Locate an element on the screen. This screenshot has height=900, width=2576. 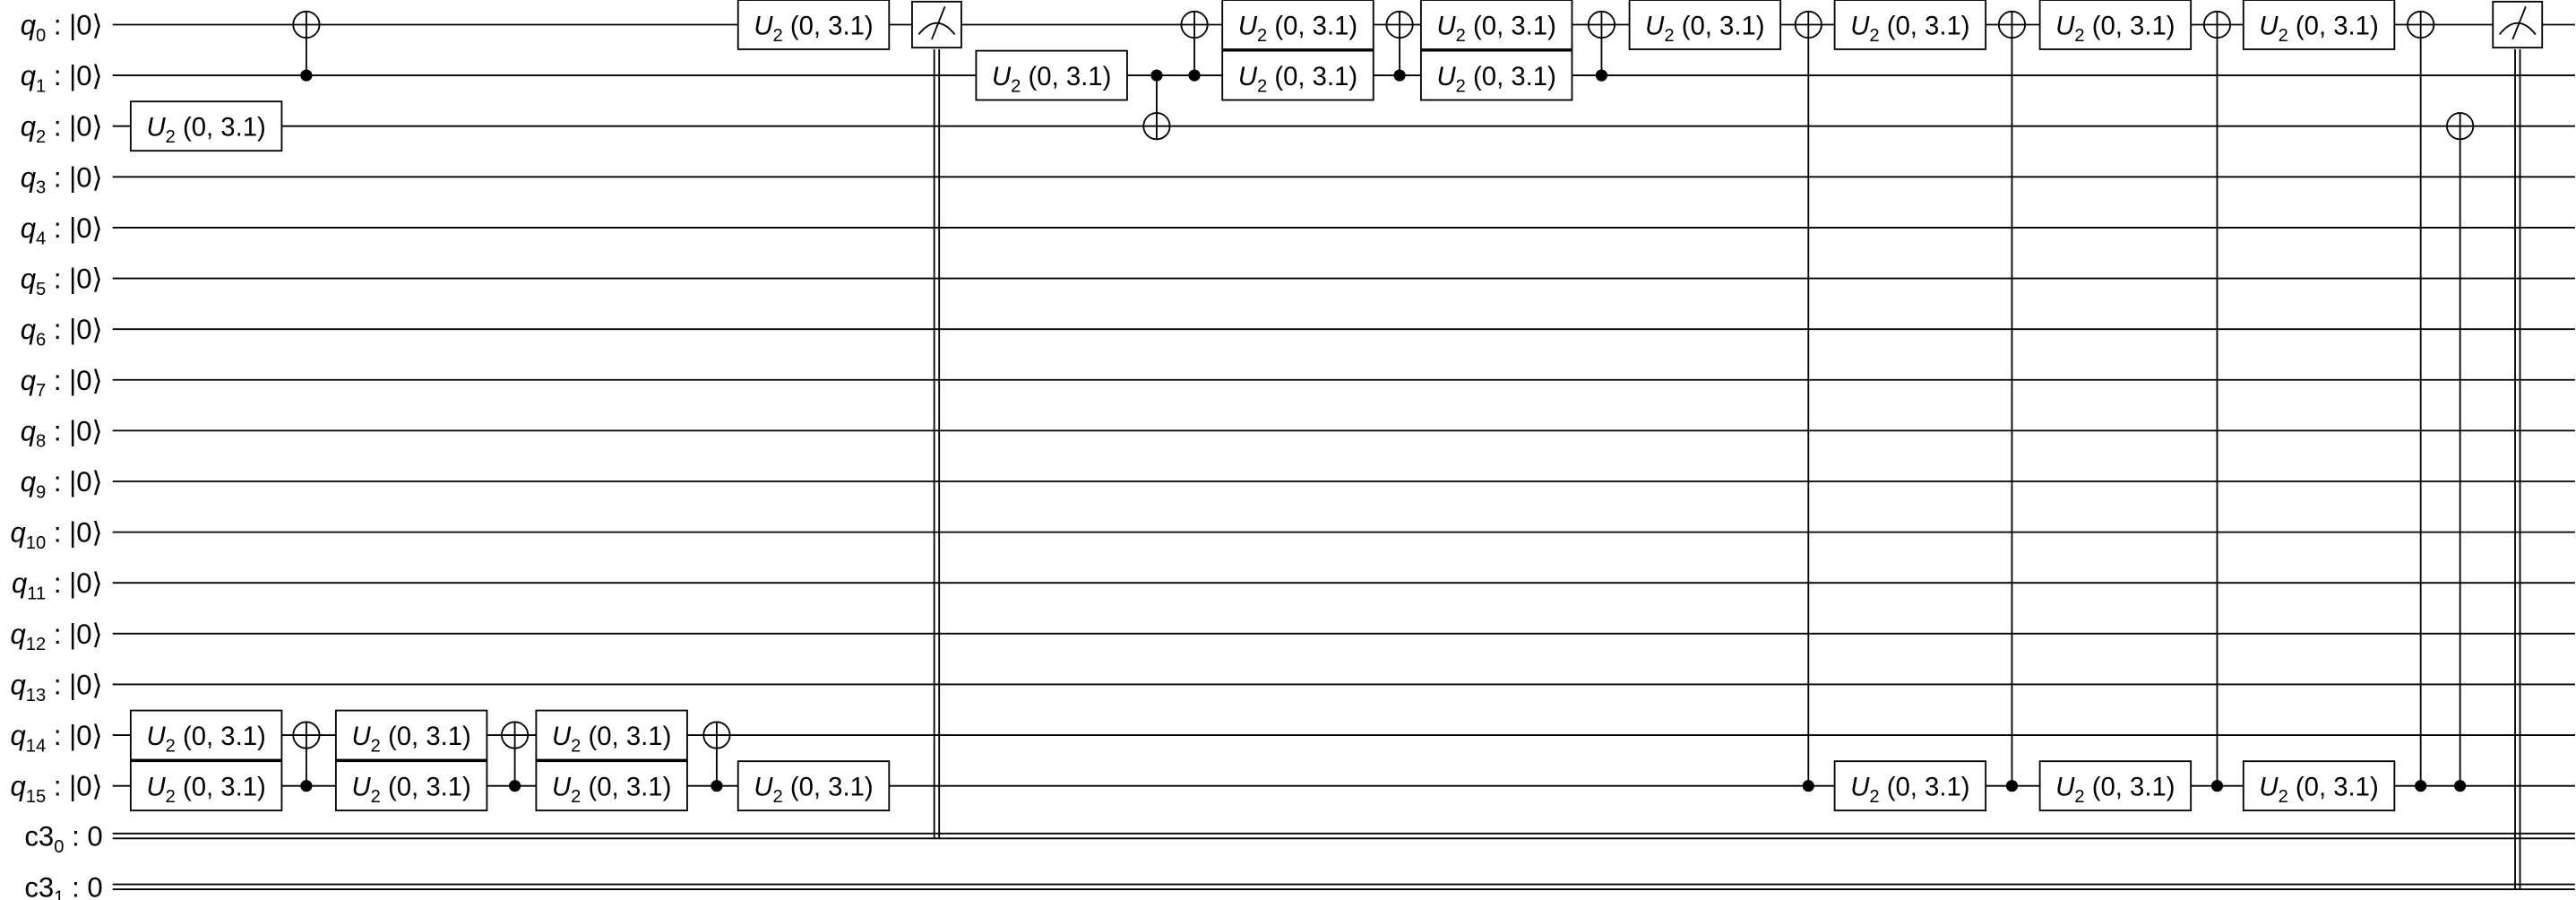
qubit-label: q1 : |0⟩ is located at coordinates (62, 78).